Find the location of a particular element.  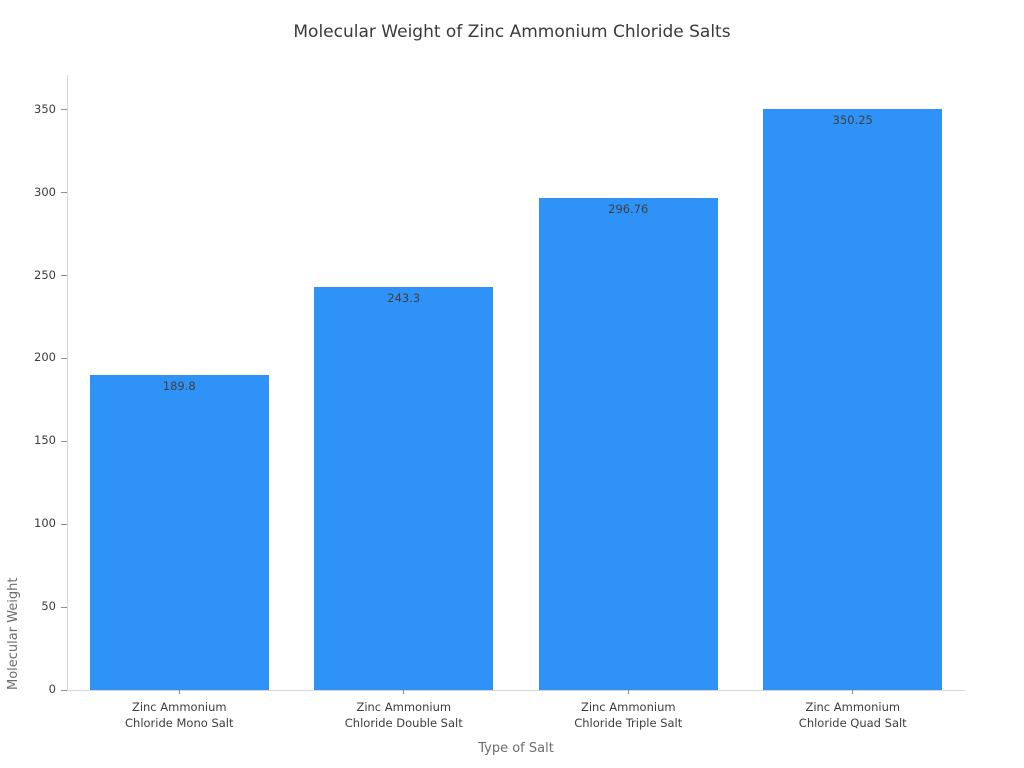

y-axis-line is located at coordinates (67, 382).